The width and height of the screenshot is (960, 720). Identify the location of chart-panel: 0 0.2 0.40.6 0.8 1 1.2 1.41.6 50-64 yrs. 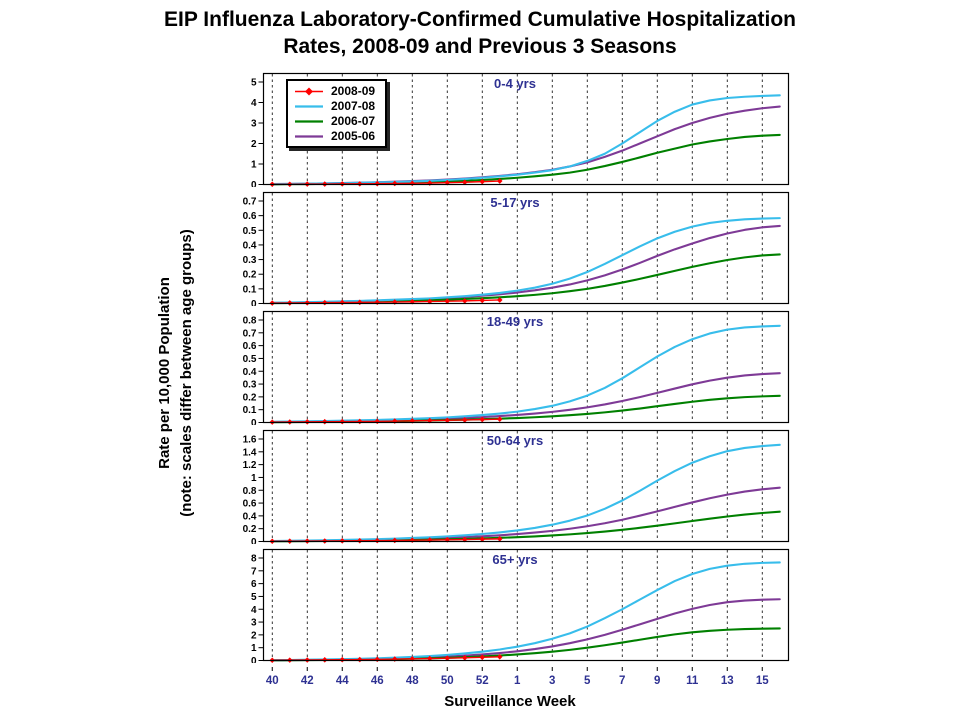
(516, 486).